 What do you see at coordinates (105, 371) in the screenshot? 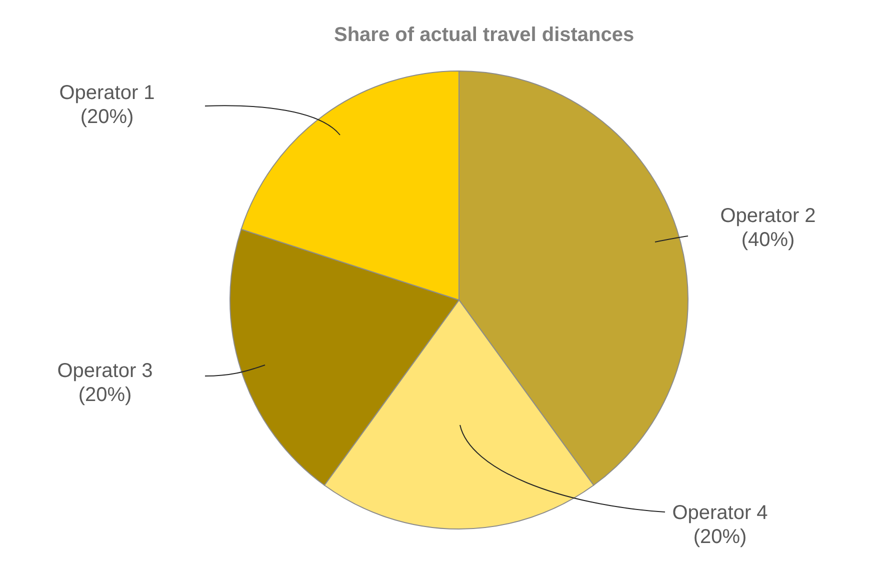
I see `slice-label: Operator 3` at bounding box center [105, 371].